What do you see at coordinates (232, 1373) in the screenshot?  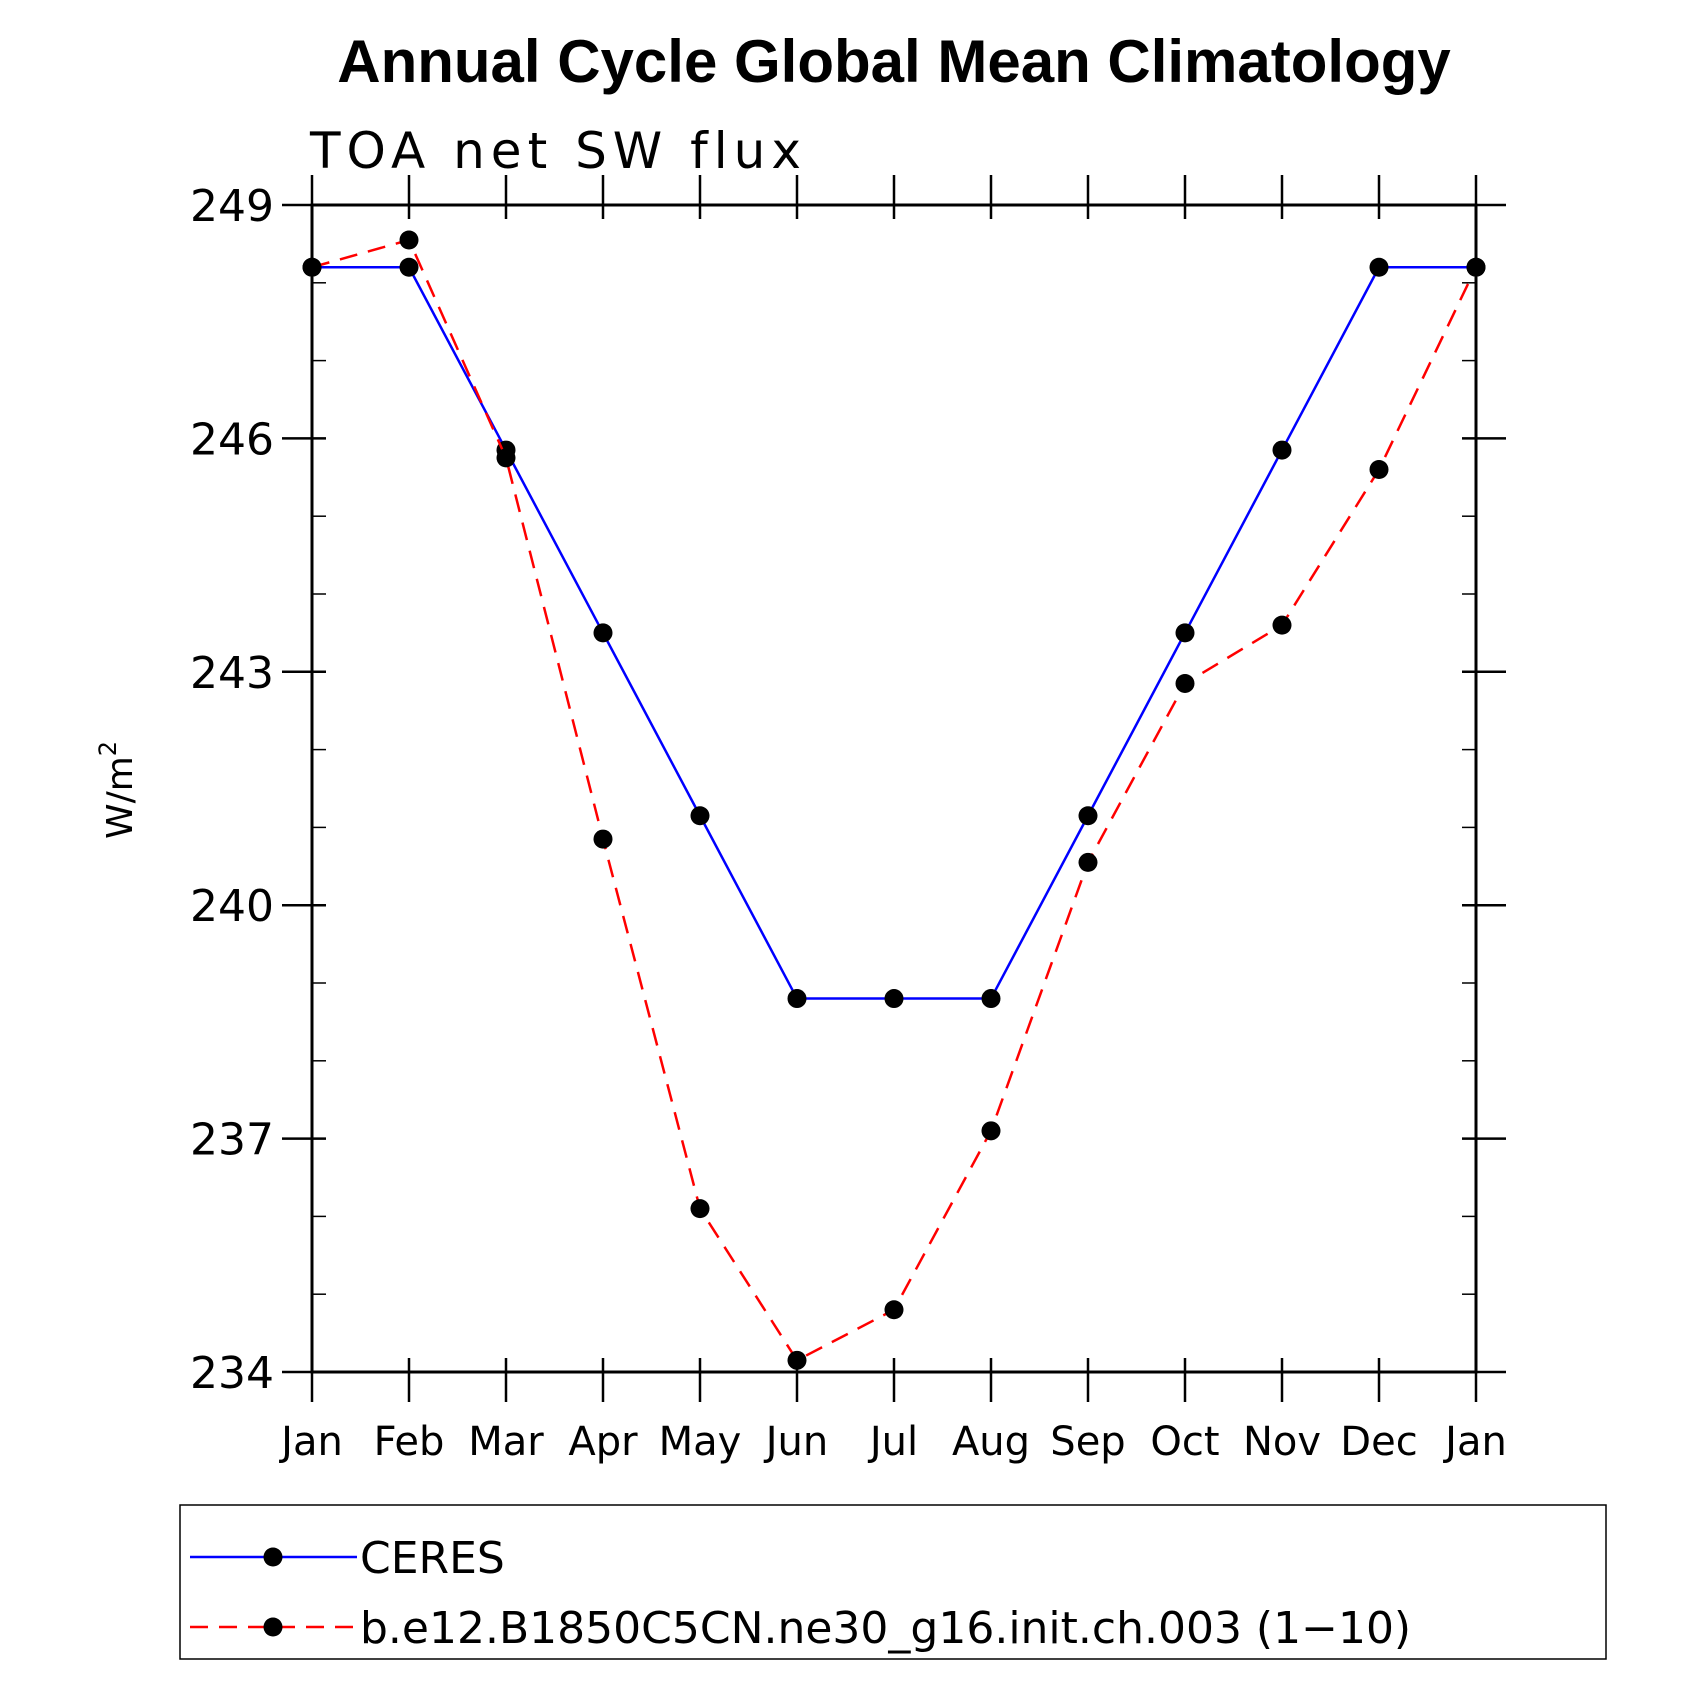 I see `y-tick-label: 234` at bounding box center [232, 1373].